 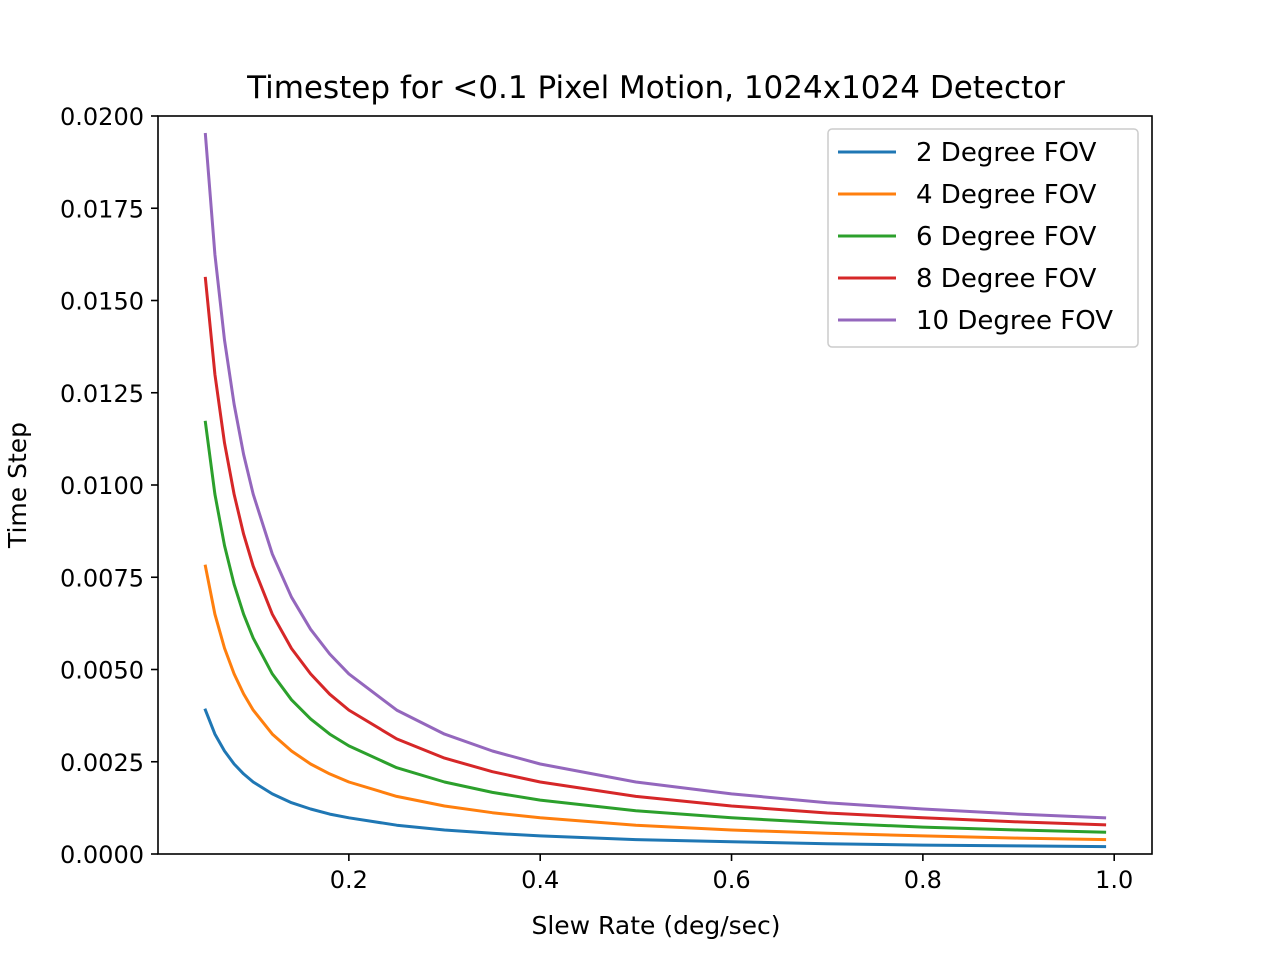 I want to click on legend-label-5: 10 Degree FOV, so click(x=1014, y=321).